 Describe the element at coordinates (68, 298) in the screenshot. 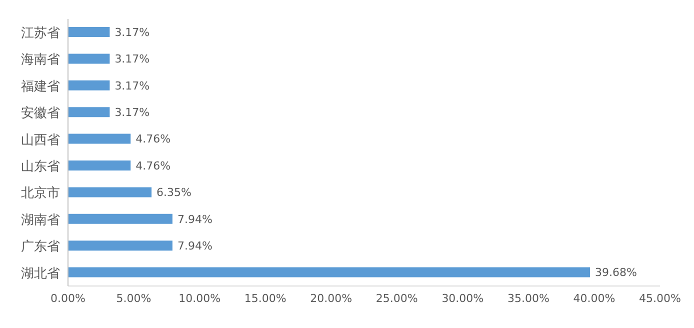

I see `x-tick-label: 0.00%` at that location.